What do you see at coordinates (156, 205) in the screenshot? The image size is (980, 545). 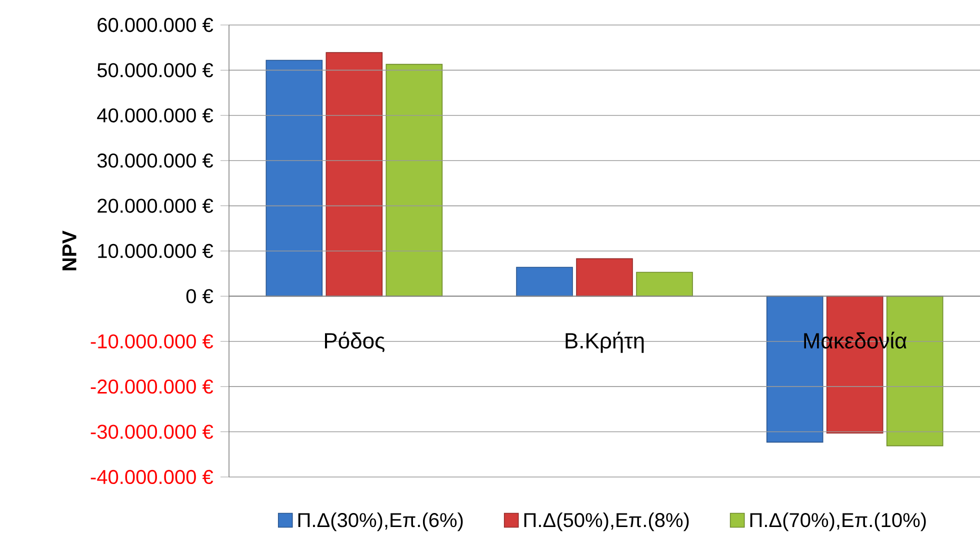 I see `y-tick-label: 20.000.000 €` at bounding box center [156, 205].